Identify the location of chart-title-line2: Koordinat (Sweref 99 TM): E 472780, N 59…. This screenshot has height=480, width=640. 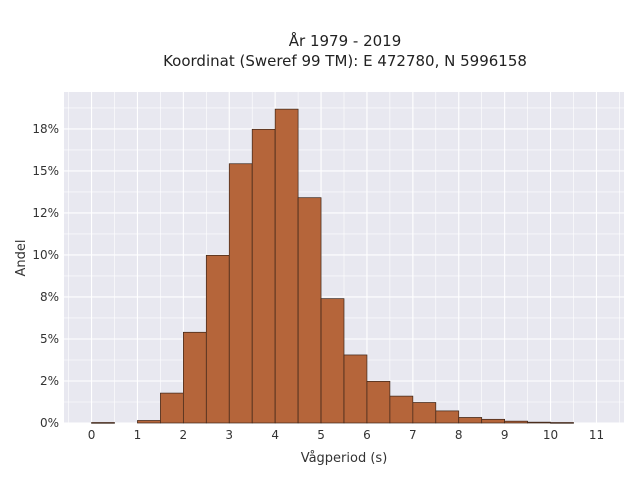
(345, 61).